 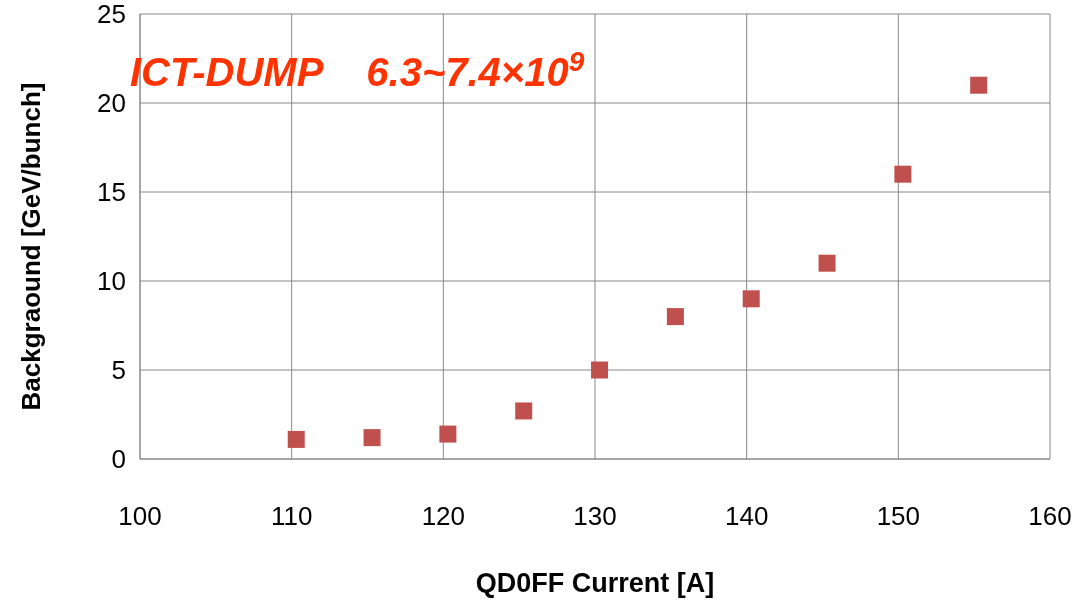 What do you see at coordinates (357, 69) in the screenshot?
I see `annotation: ICT-DUMP 6.3~7.4×10$^{9}$` at bounding box center [357, 69].